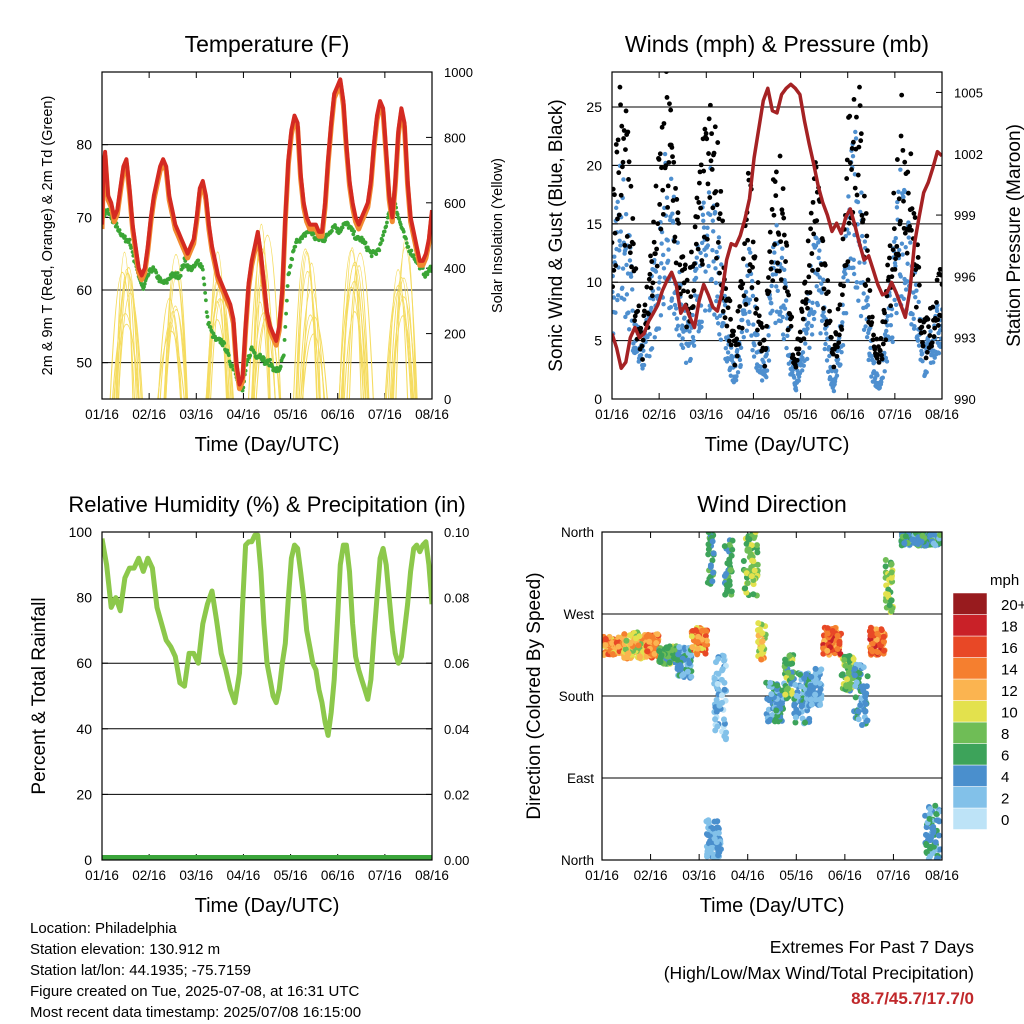 The width and height of the screenshot is (1024, 1024). Describe the element at coordinates (84, 729) in the screenshot. I see `y-tick-label: 40` at that location.